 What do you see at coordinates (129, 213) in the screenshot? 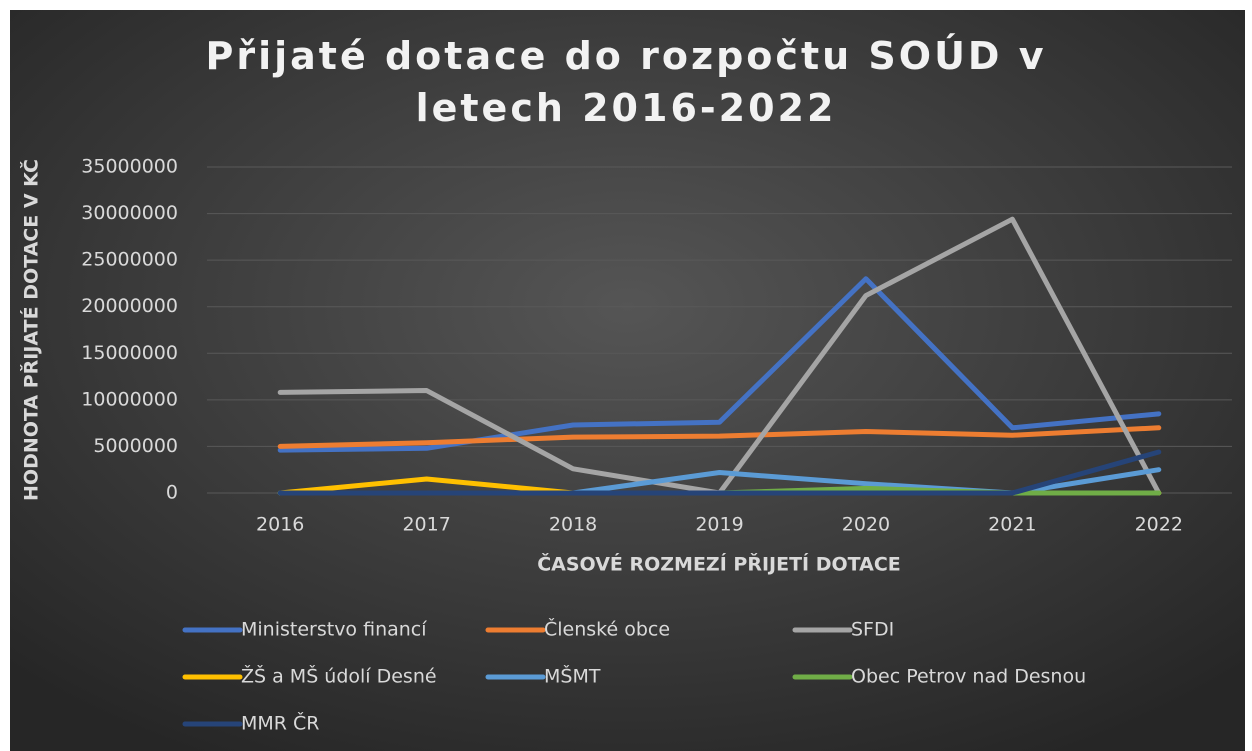
I see `y-tick-label: 30000000` at bounding box center [129, 213].